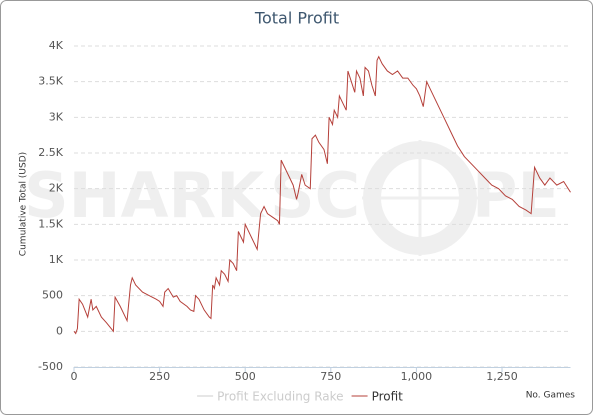 The image size is (594, 416). Describe the element at coordinates (417, 376) in the screenshot. I see `x-tick-label: 1,000` at that location.